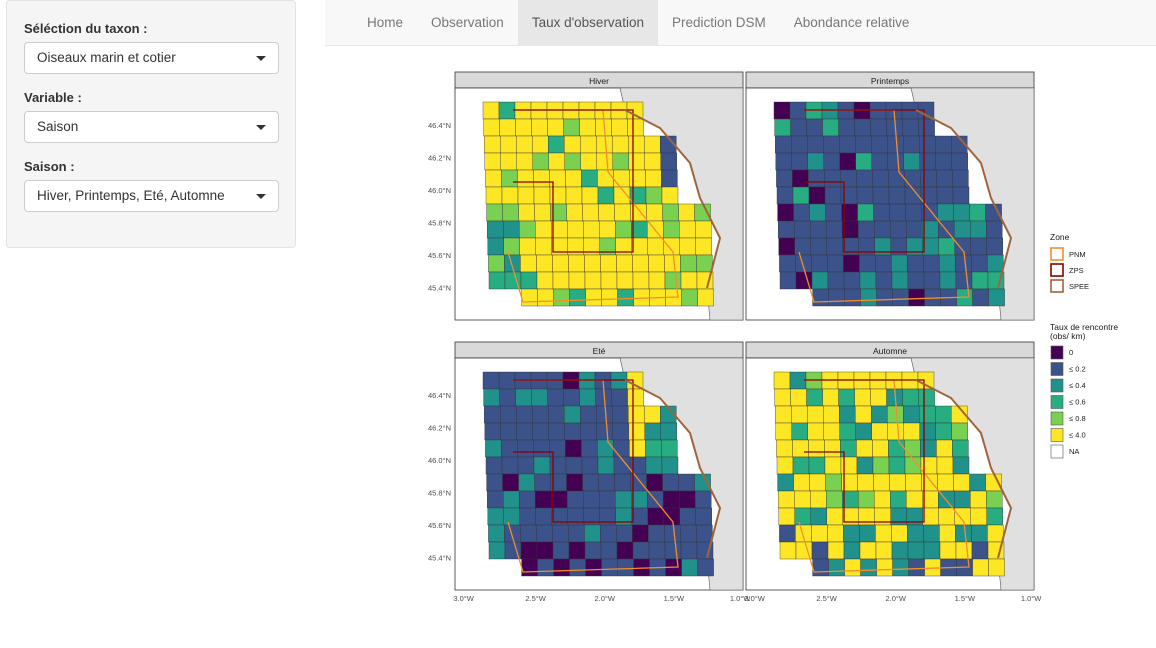  Describe the element at coordinates (893, 472) in the screenshot. I see `facet-panel: Automne 3.0°W 2.5°W 2.0°W 1.5°W 1.0°W` at that location.